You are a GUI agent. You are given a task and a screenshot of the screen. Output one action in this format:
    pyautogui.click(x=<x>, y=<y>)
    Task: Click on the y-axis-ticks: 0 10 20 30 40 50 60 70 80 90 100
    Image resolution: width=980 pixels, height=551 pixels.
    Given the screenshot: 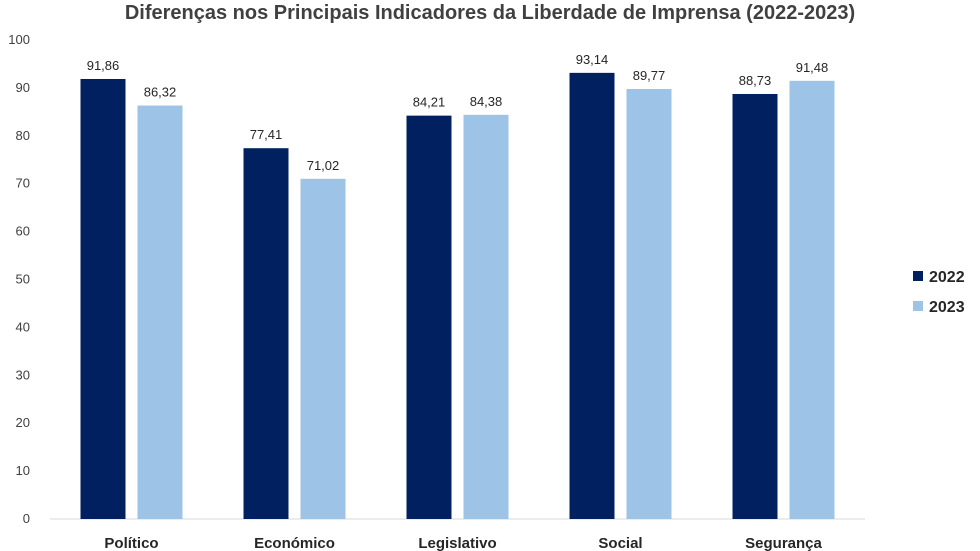 What is the action you would take?
    pyautogui.click(x=19, y=279)
    